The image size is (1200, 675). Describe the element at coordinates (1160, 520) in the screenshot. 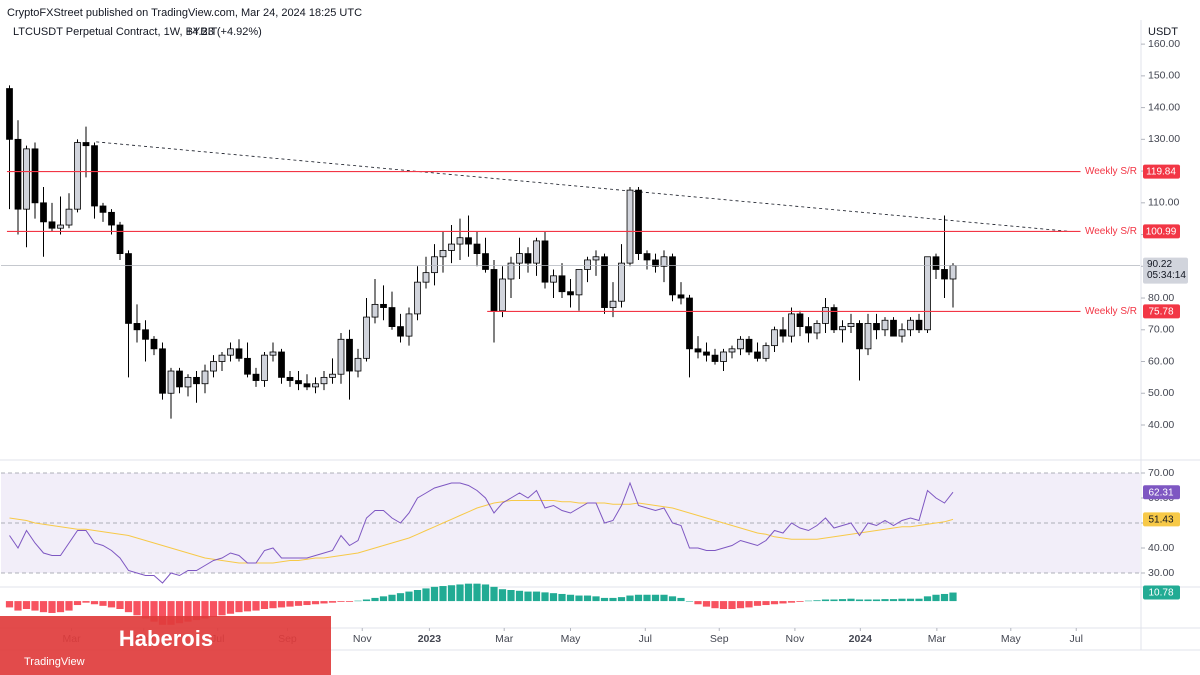

I see `indicator-value: 51.43` at that location.